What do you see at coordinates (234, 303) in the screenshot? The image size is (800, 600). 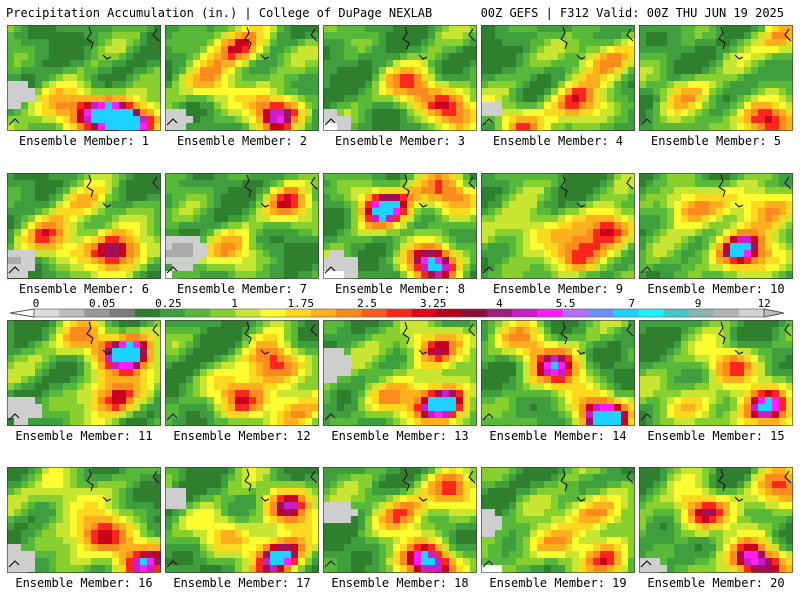 I see `scale-tick-label: 1` at bounding box center [234, 303].